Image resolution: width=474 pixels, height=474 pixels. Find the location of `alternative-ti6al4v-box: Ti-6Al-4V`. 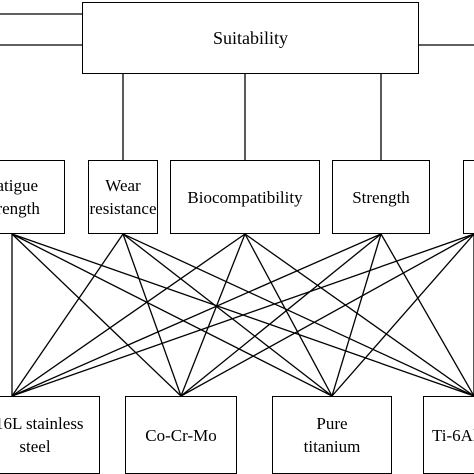

alternative-ti6al4v-box: Ti-6Al-4V is located at coordinates (448, 435).